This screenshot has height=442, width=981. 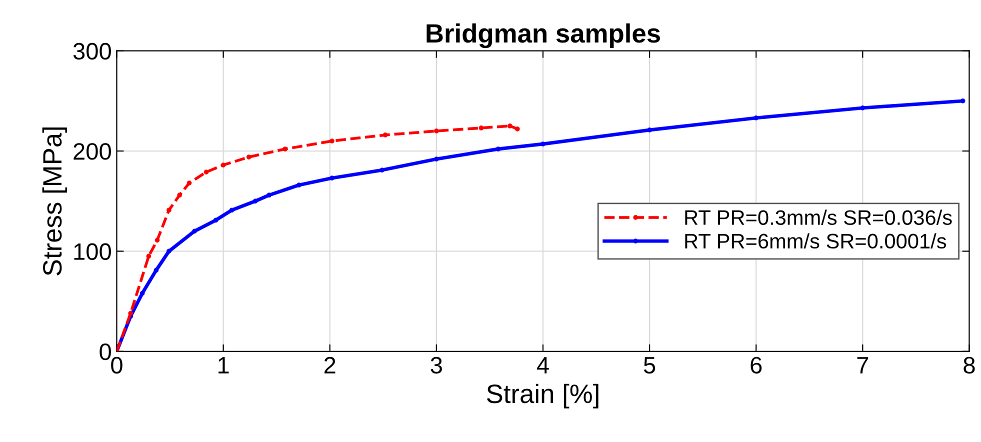 What do you see at coordinates (330, 365) in the screenshot?
I see `x-tick-label: 2` at bounding box center [330, 365].